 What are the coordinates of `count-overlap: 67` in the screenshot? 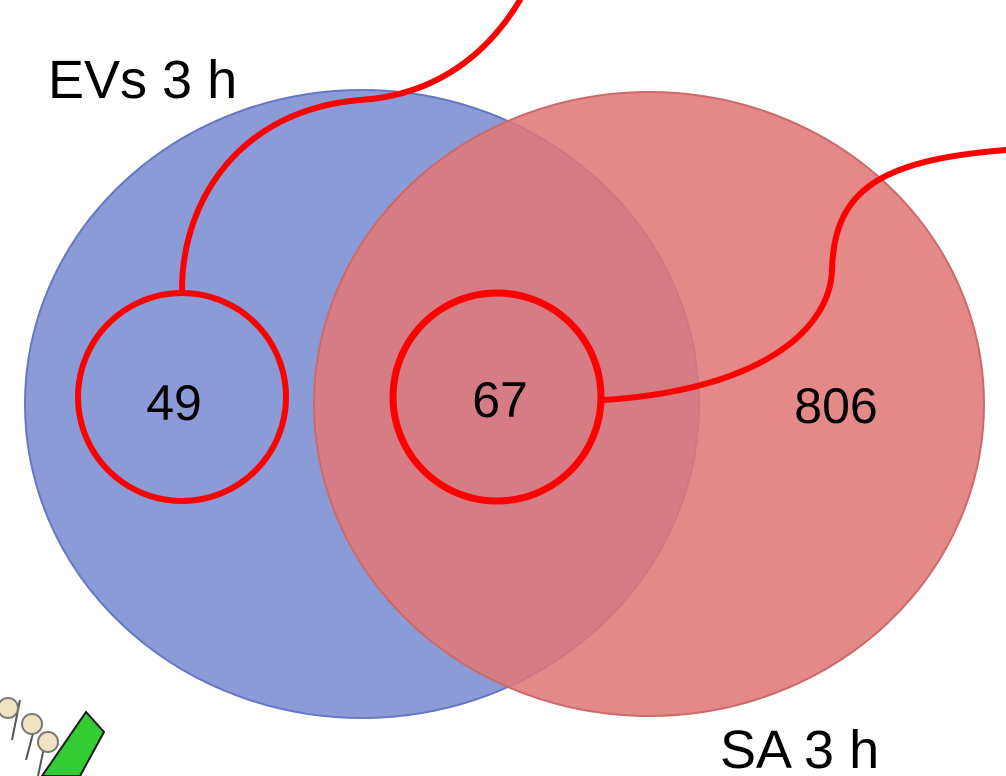 It's located at (500, 400).